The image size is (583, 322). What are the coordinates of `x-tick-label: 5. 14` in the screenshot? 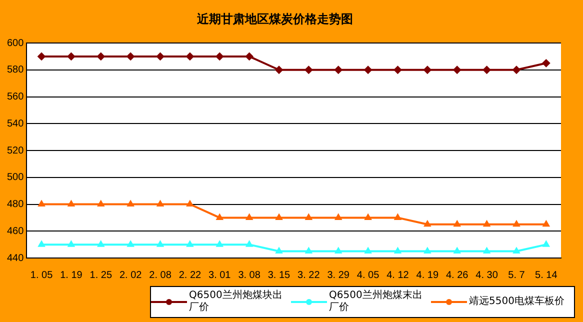 It's located at (546, 275).